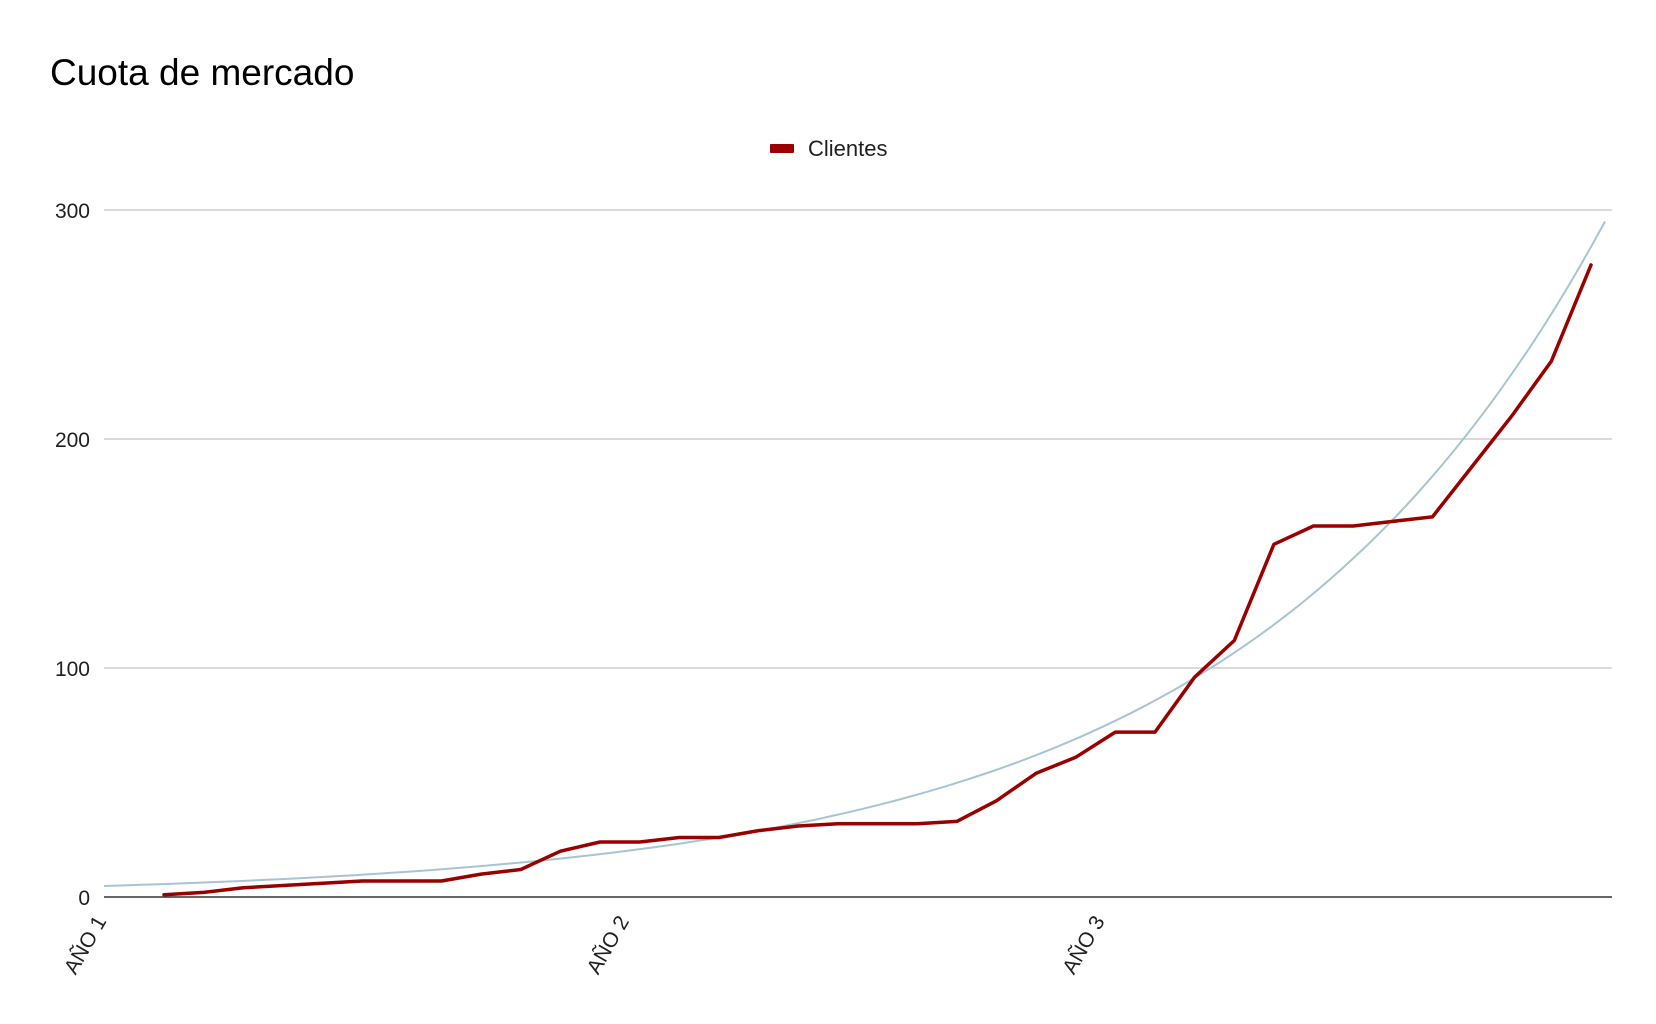 The width and height of the screenshot is (1656, 1024). I want to click on legend: Clientes, so click(828, 148).